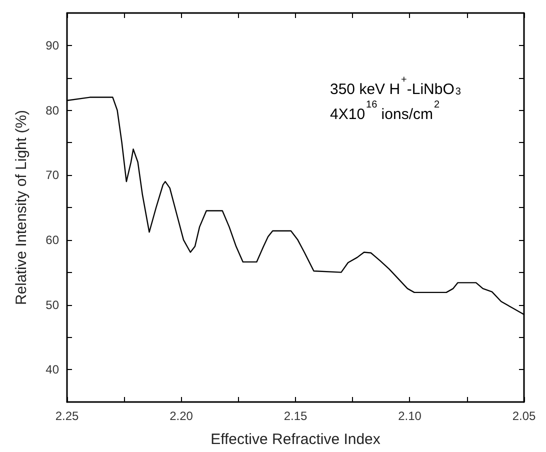 Image resolution: width=546 pixels, height=452 pixels. What do you see at coordinates (182, 416) in the screenshot?
I see `x-tick-label: 2.20` at bounding box center [182, 416].